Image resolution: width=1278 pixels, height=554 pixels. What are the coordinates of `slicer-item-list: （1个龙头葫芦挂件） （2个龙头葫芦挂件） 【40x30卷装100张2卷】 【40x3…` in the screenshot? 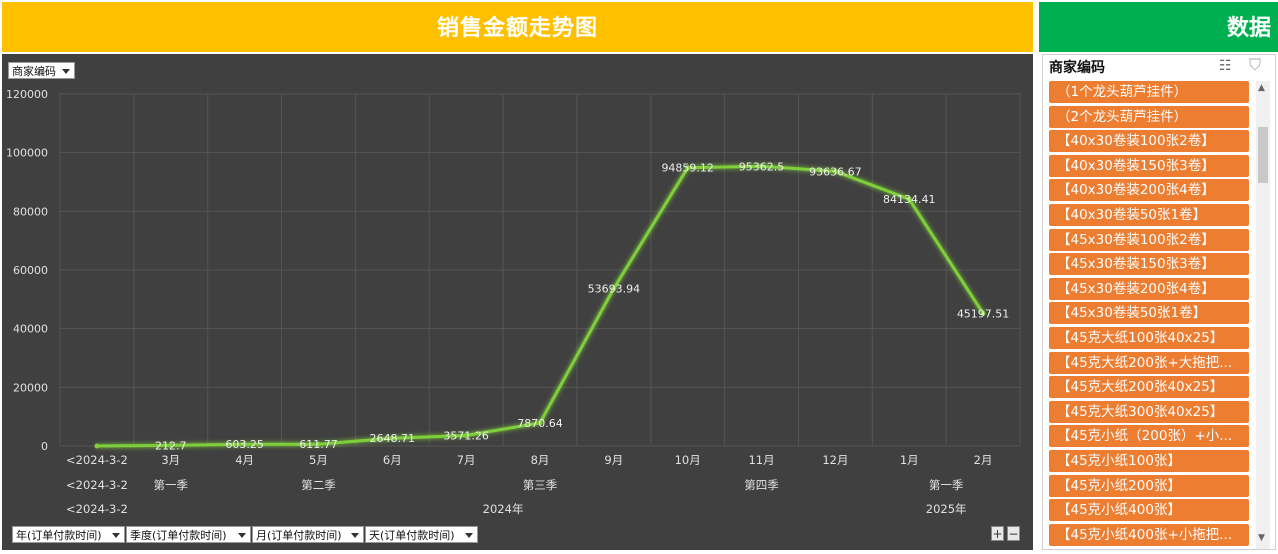 It's located at (1149, 314).